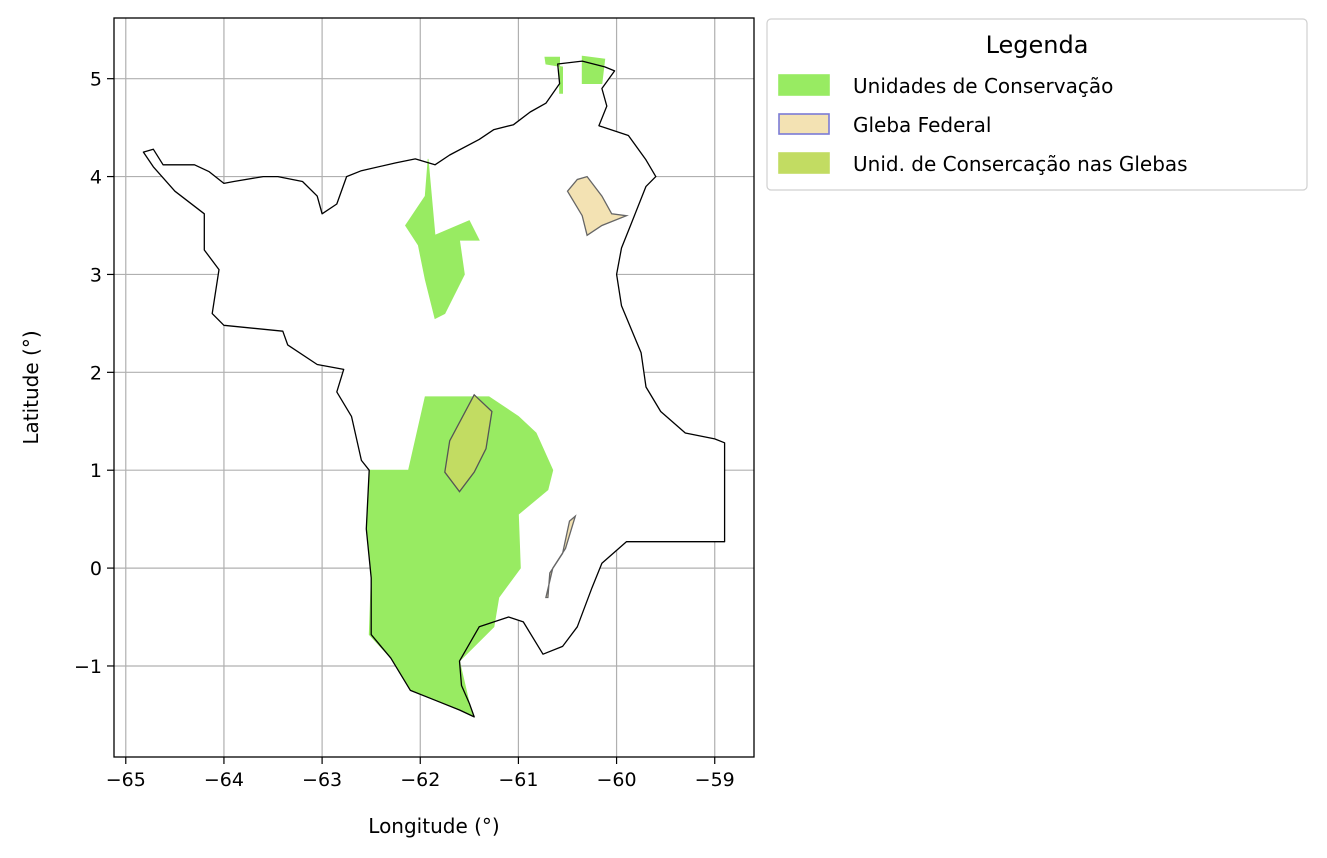 This screenshot has height=858, width=1327. Describe the element at coordinates (96, 569) in the screenshot. I see `y-tick-label: 0` at that location.